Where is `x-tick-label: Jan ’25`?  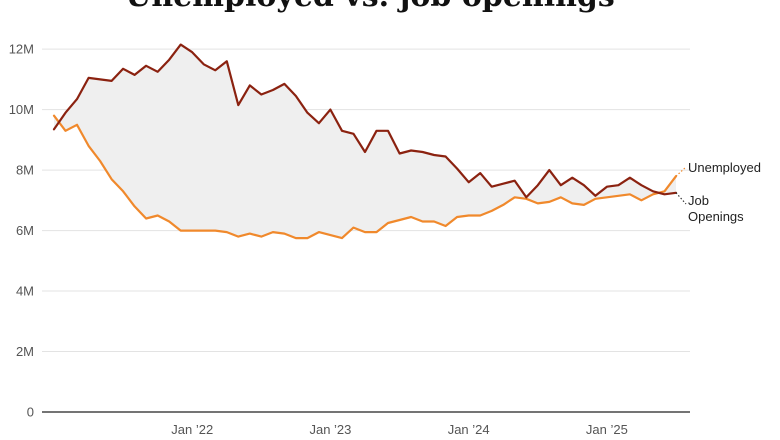
x-tick-label: Jan ’25 is located at coordinates (607, 429).